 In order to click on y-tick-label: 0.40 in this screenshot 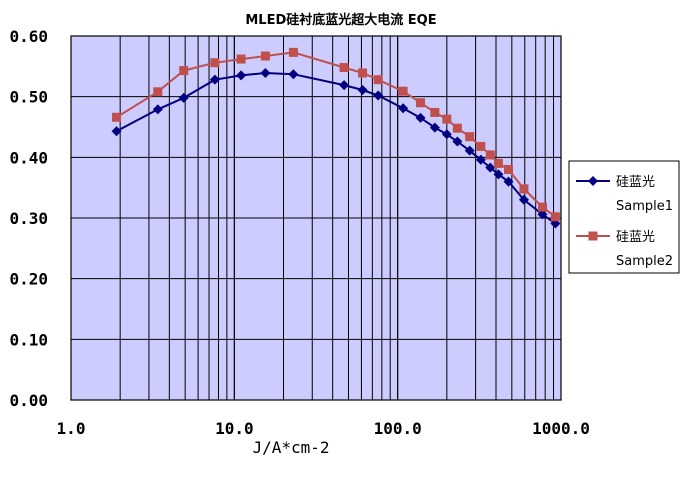, I will do `click(28, 157)`.